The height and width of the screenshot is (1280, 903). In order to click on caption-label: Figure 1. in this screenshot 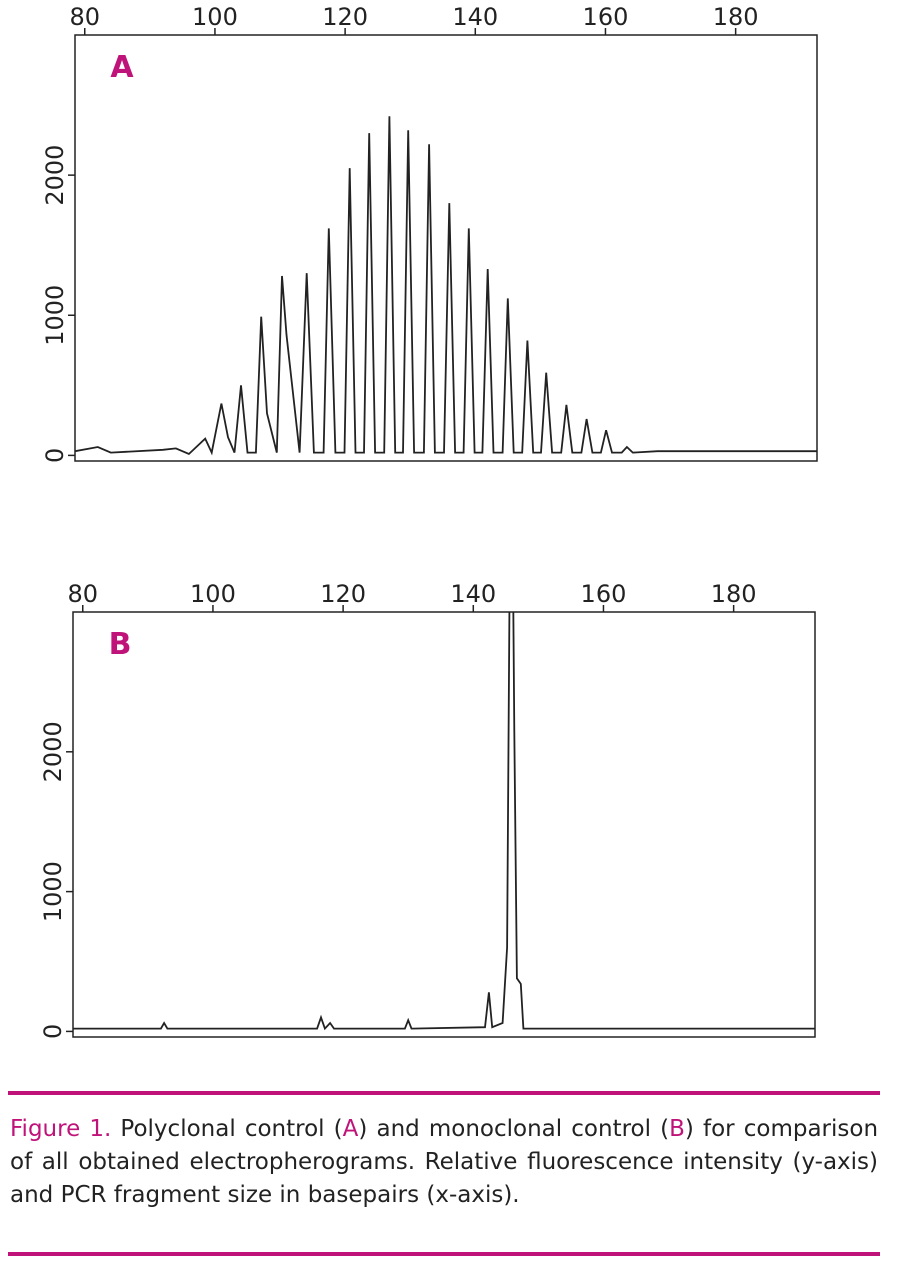, I will do `click(61, 1129)`.